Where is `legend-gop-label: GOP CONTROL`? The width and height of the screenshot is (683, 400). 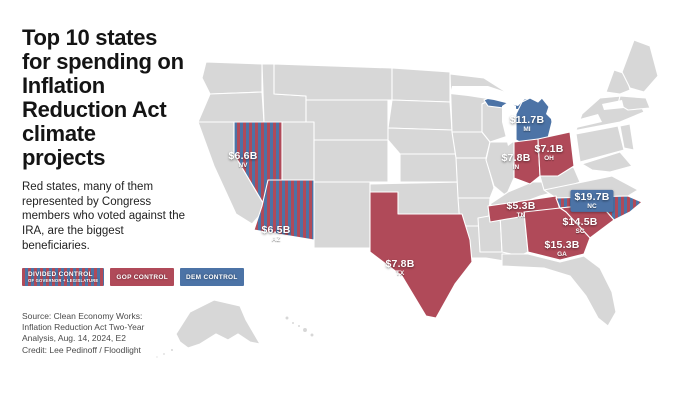
legend-gop-label: GOP CONTROL is located at coordinates (142, 277).